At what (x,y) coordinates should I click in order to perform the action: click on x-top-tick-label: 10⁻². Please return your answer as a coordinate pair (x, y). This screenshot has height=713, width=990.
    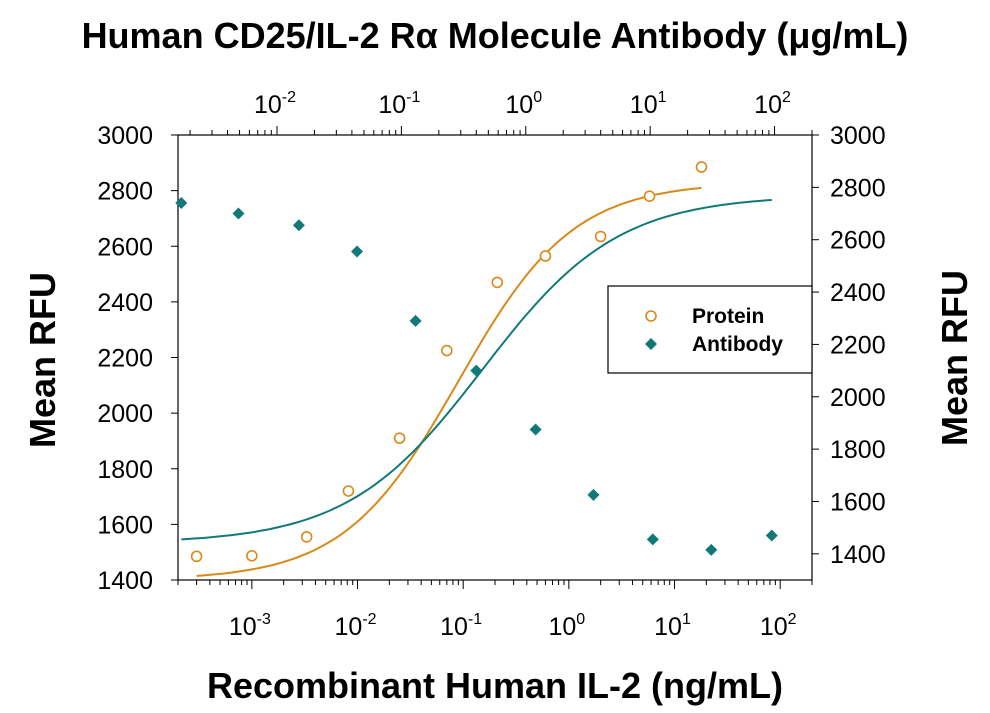
    Looking at the image, I should click on (275, 104).